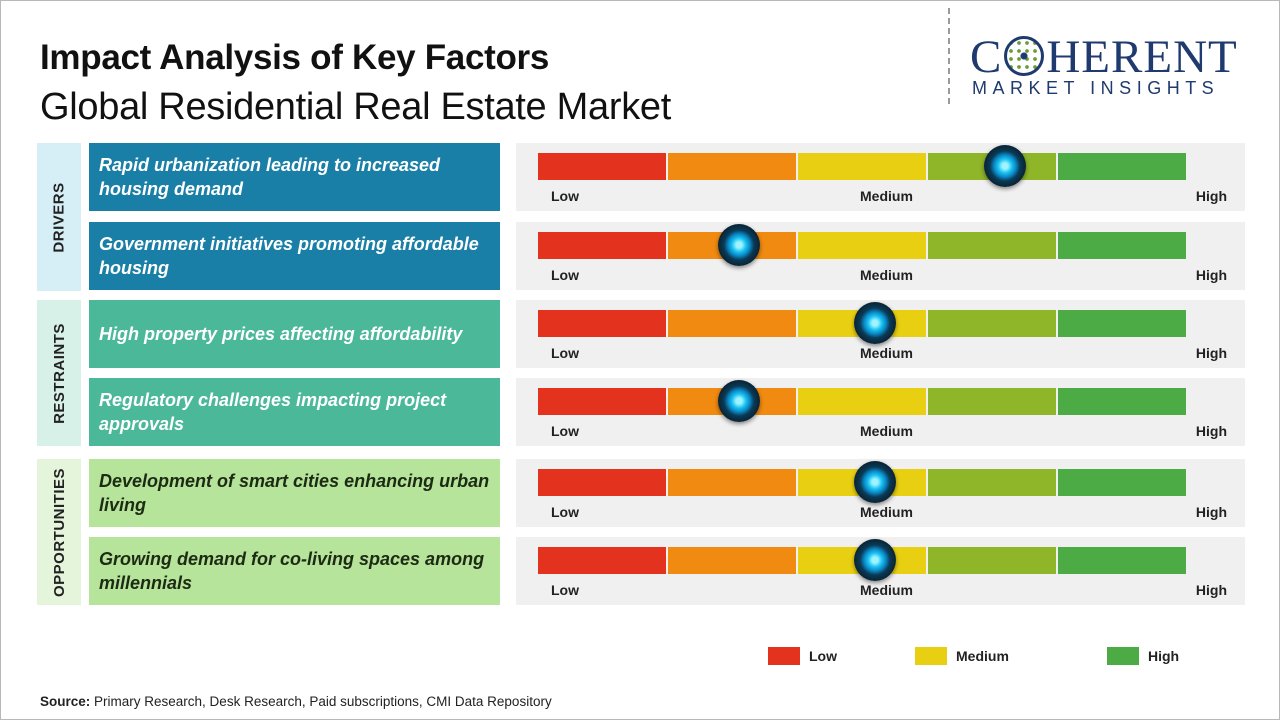 The image size is (1280, 720). Describe the element at coordinates (355, 107) in the screenshot. I see `page-subtitle: Global Residential Real Estate Market` at that location.